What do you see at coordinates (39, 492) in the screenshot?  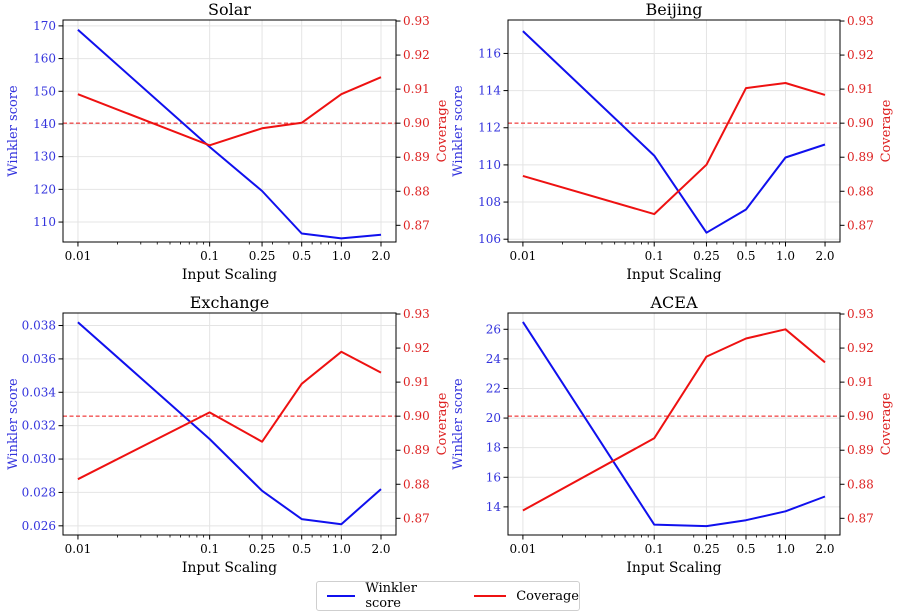 I see `y-left-tick-label: 0.028` at bounding box center [39, 492].